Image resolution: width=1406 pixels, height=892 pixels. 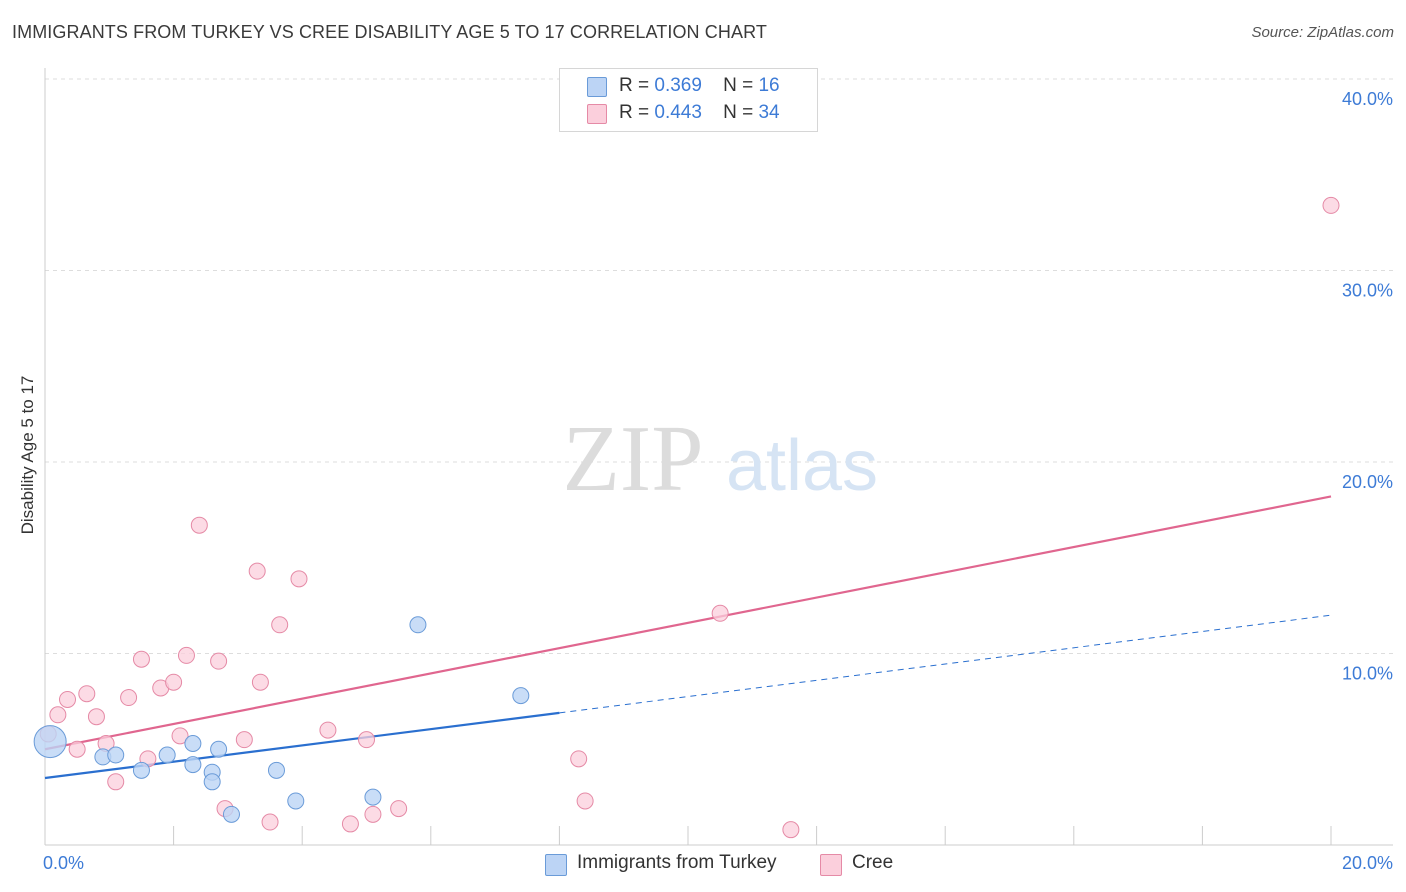 What do you see at coordinates (769, 112) in the screenshot?
I see `legend-n-value-cree: 34` at bounding box center [769, 112].